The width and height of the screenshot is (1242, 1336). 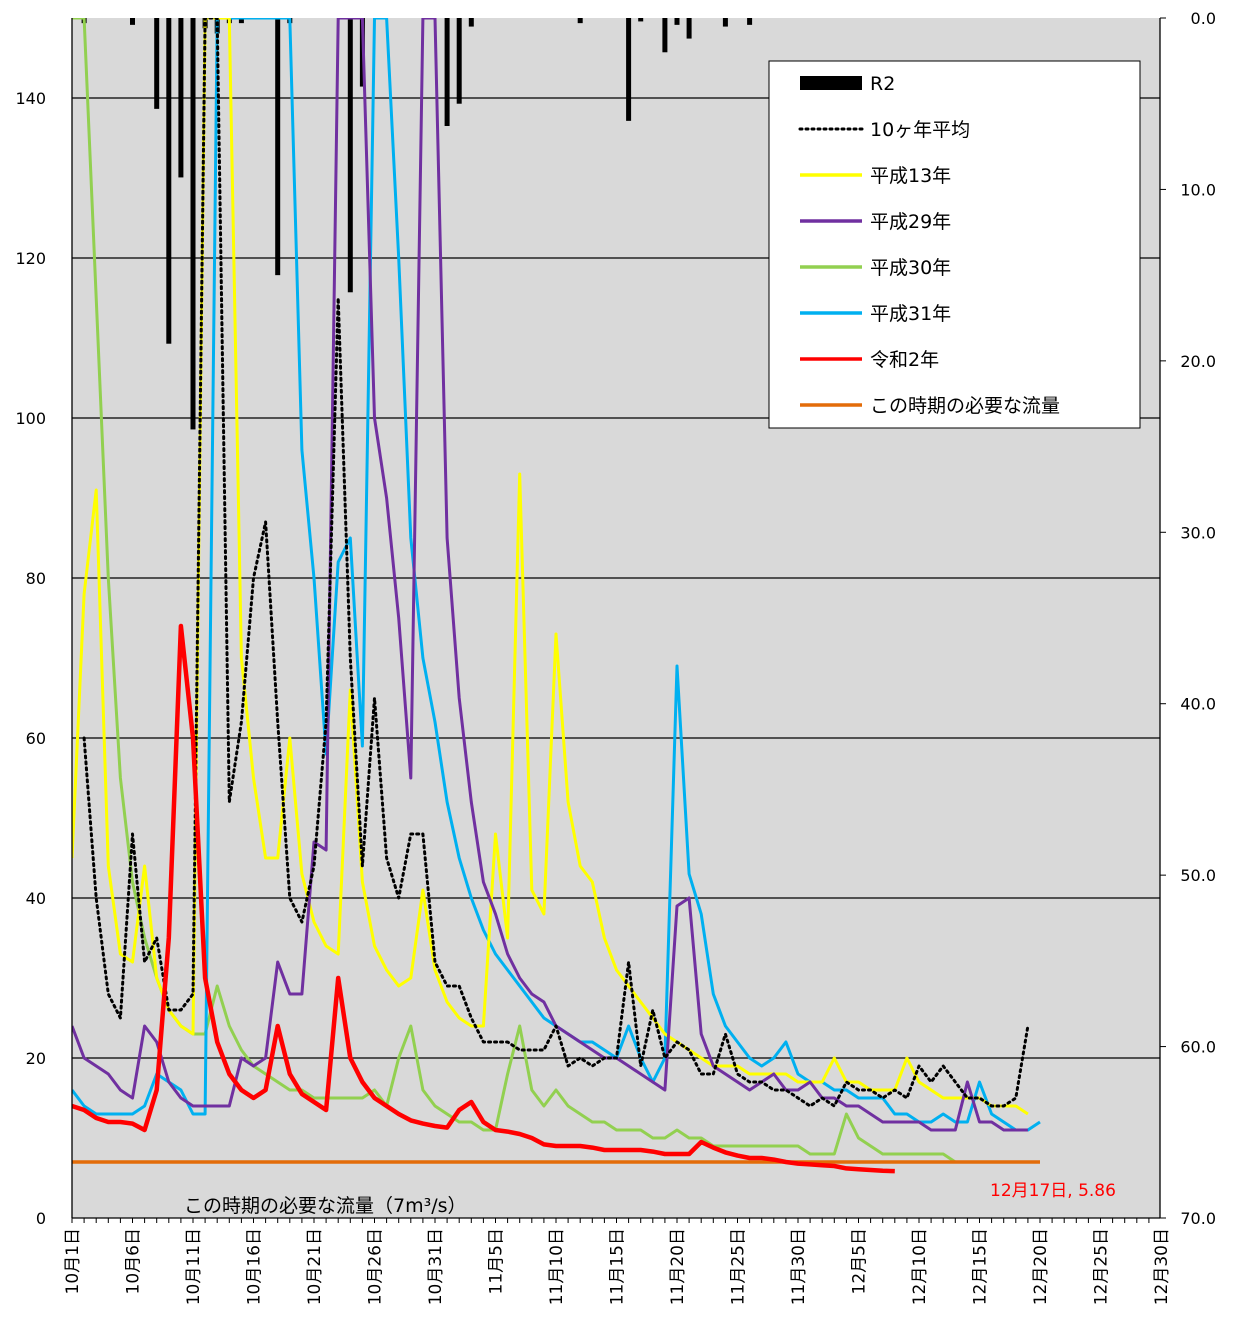 What do you see at coordinates (882, 84) in the screenshot?
I see `legend-label: R2` at bounding box center [882, 84].